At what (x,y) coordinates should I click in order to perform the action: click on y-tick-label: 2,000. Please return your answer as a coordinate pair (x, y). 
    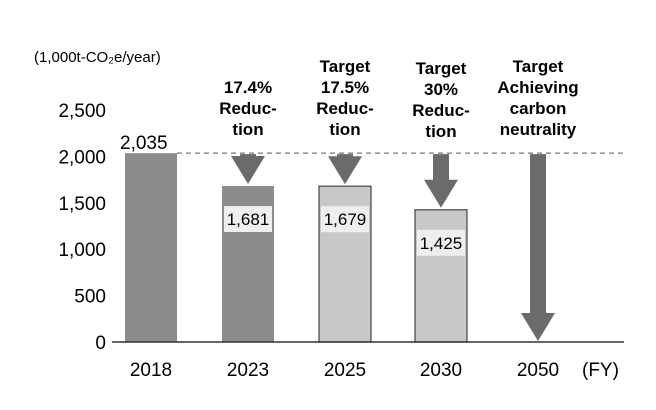
    Looking at the image, I should click on (82, 157).